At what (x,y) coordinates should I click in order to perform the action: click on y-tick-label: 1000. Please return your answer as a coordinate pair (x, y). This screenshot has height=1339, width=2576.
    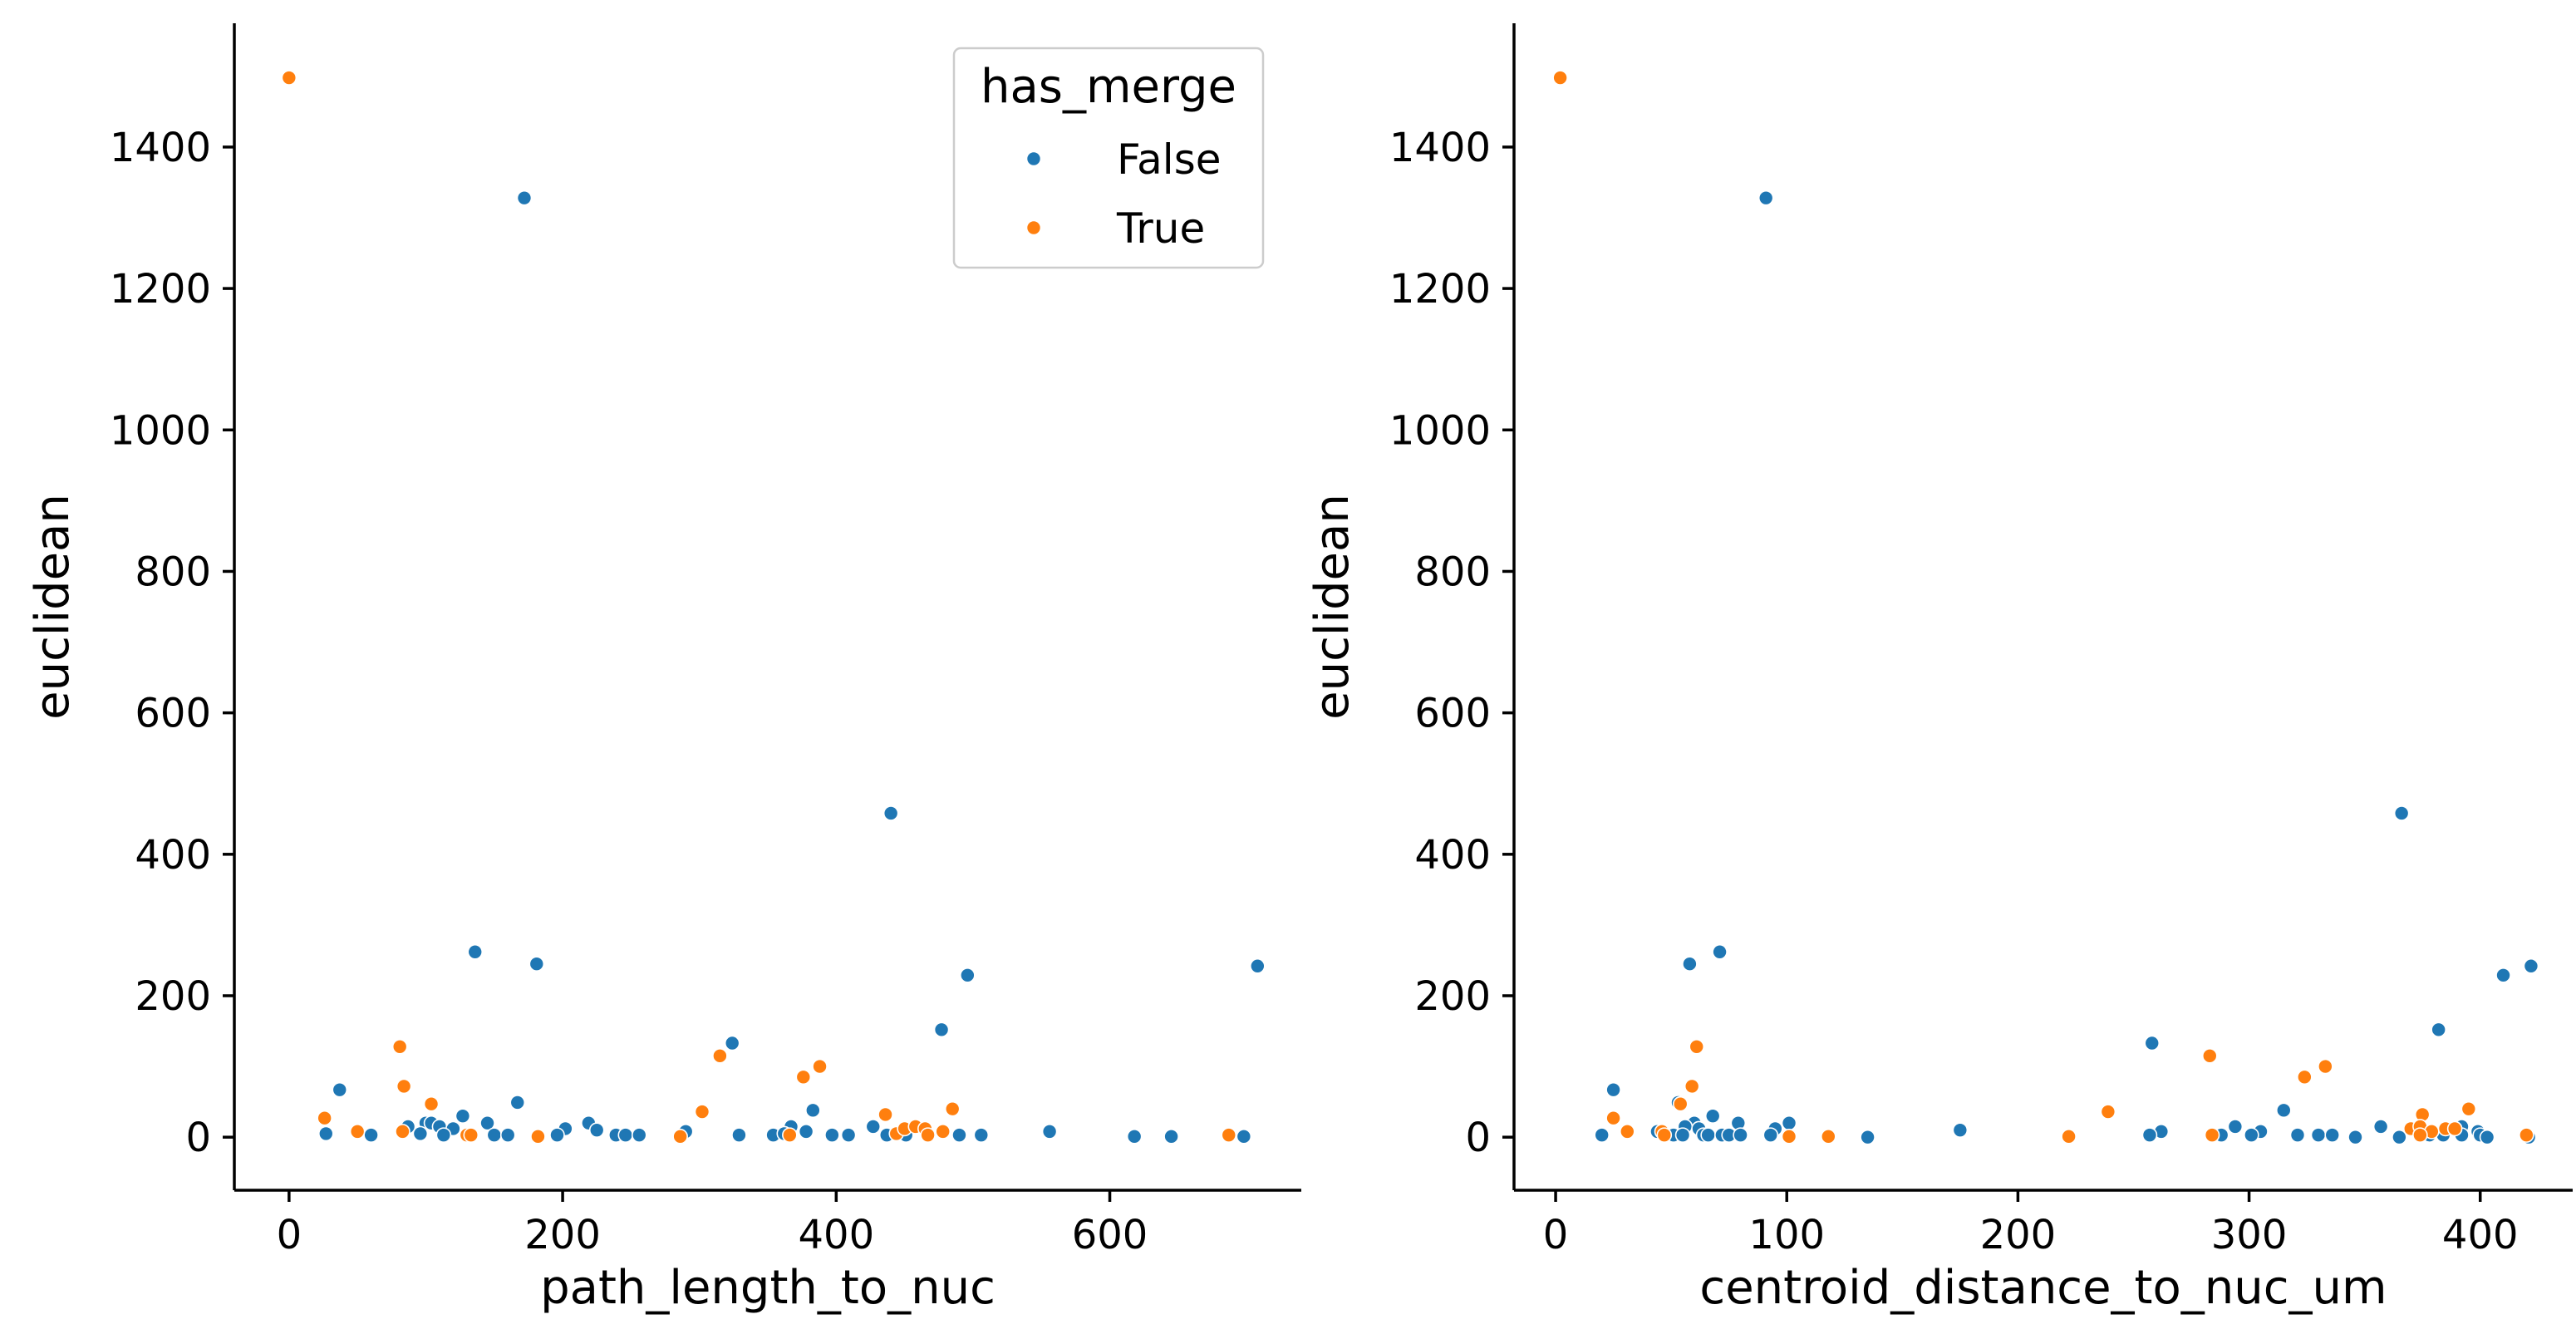
    Looking at the image, I should click on (1440, 430).